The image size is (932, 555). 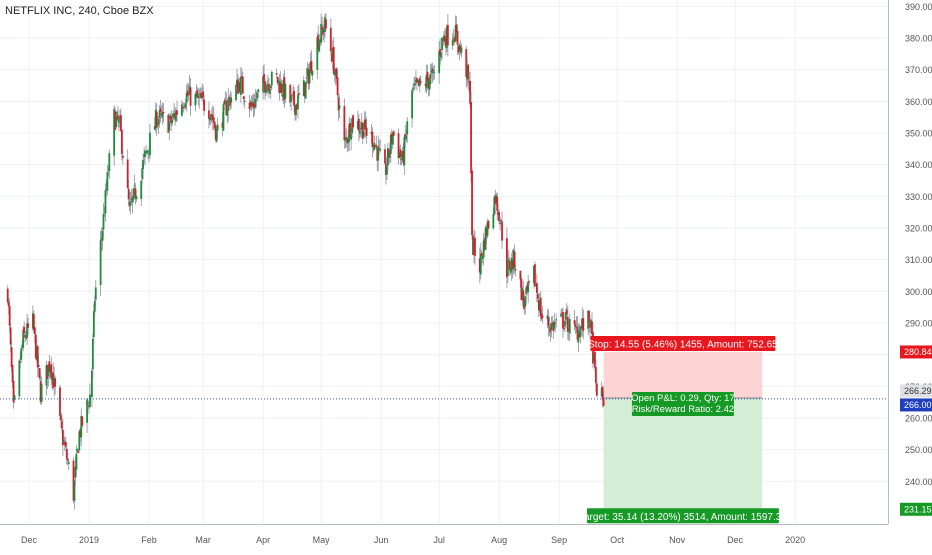 What do you see at coordinates (918, 260) in the screenshot?
I see `y-tick-label: 310.00` at bounding box center [918, 260].